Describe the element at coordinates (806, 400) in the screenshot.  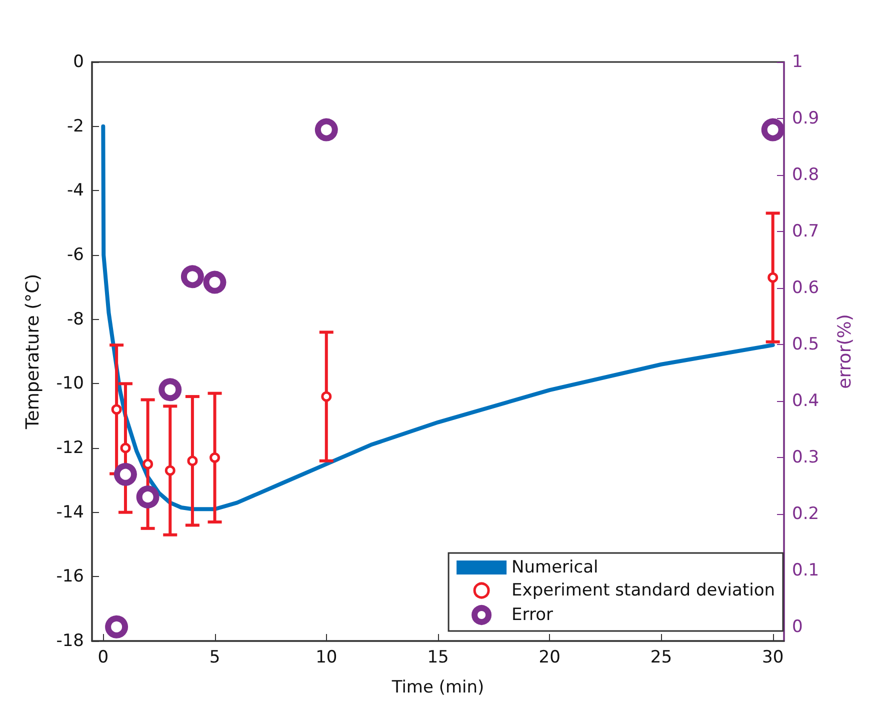
I see `y2-tick-label: 0.4` at that location.